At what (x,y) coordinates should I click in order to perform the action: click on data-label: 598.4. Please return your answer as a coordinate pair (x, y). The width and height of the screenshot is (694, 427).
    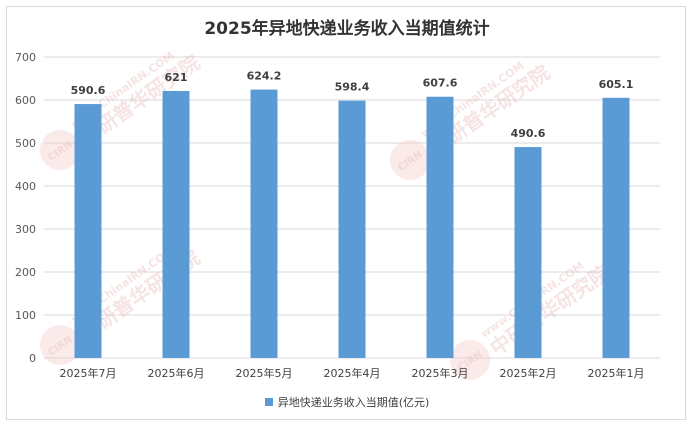
    Looking at the image, I should click on (352, 87).